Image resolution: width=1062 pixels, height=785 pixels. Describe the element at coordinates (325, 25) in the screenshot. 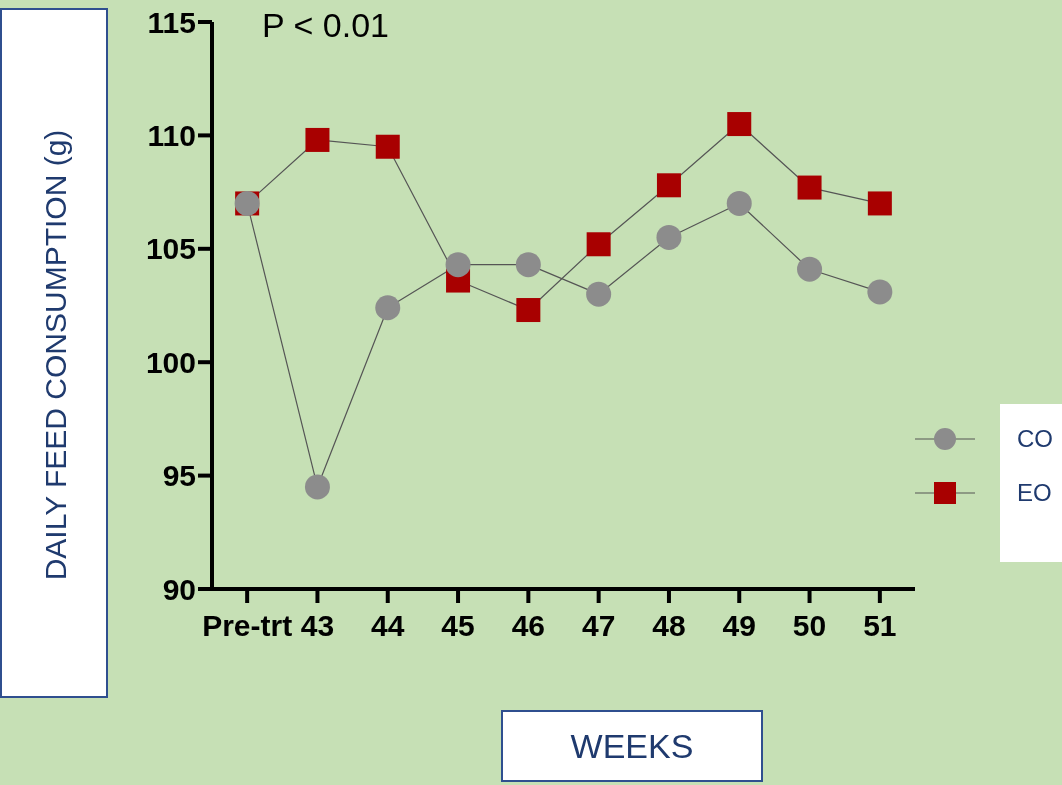

I see `annotation: P < 0.01` at that location.